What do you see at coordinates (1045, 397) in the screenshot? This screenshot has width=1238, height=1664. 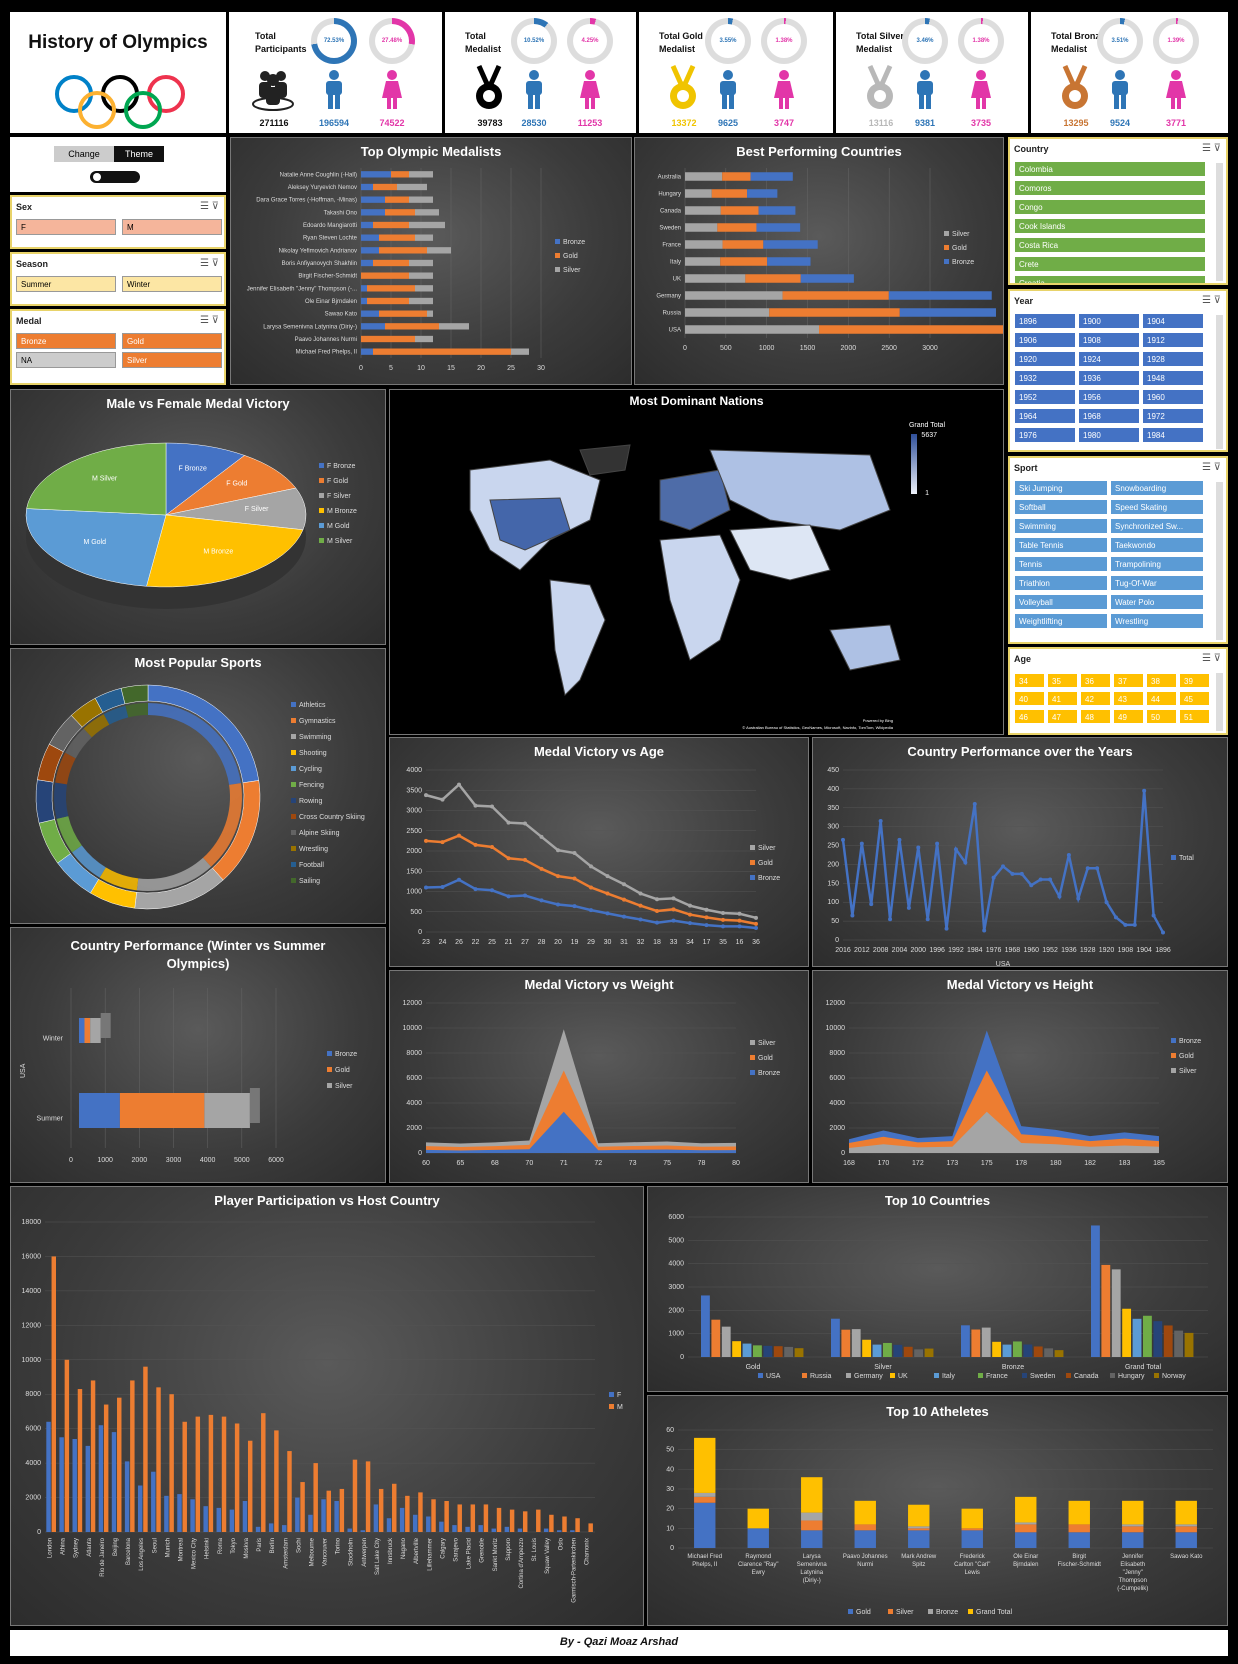 I see `year-option: 1952` at bounding box center [1045, 397].